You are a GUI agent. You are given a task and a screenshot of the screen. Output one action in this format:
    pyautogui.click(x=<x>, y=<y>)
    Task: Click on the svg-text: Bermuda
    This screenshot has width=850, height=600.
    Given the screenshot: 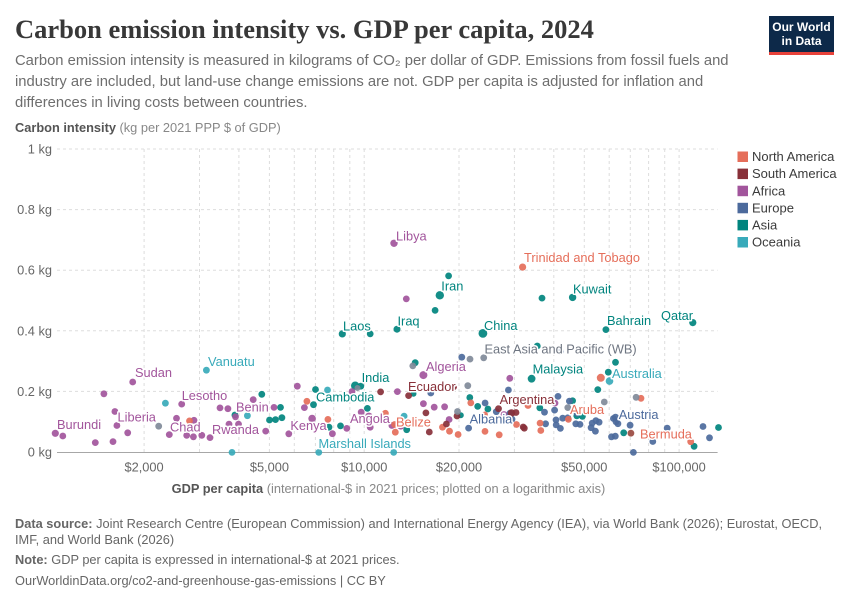 What is the action you would take?
    pyautogui.click(x=666, y=434)
    